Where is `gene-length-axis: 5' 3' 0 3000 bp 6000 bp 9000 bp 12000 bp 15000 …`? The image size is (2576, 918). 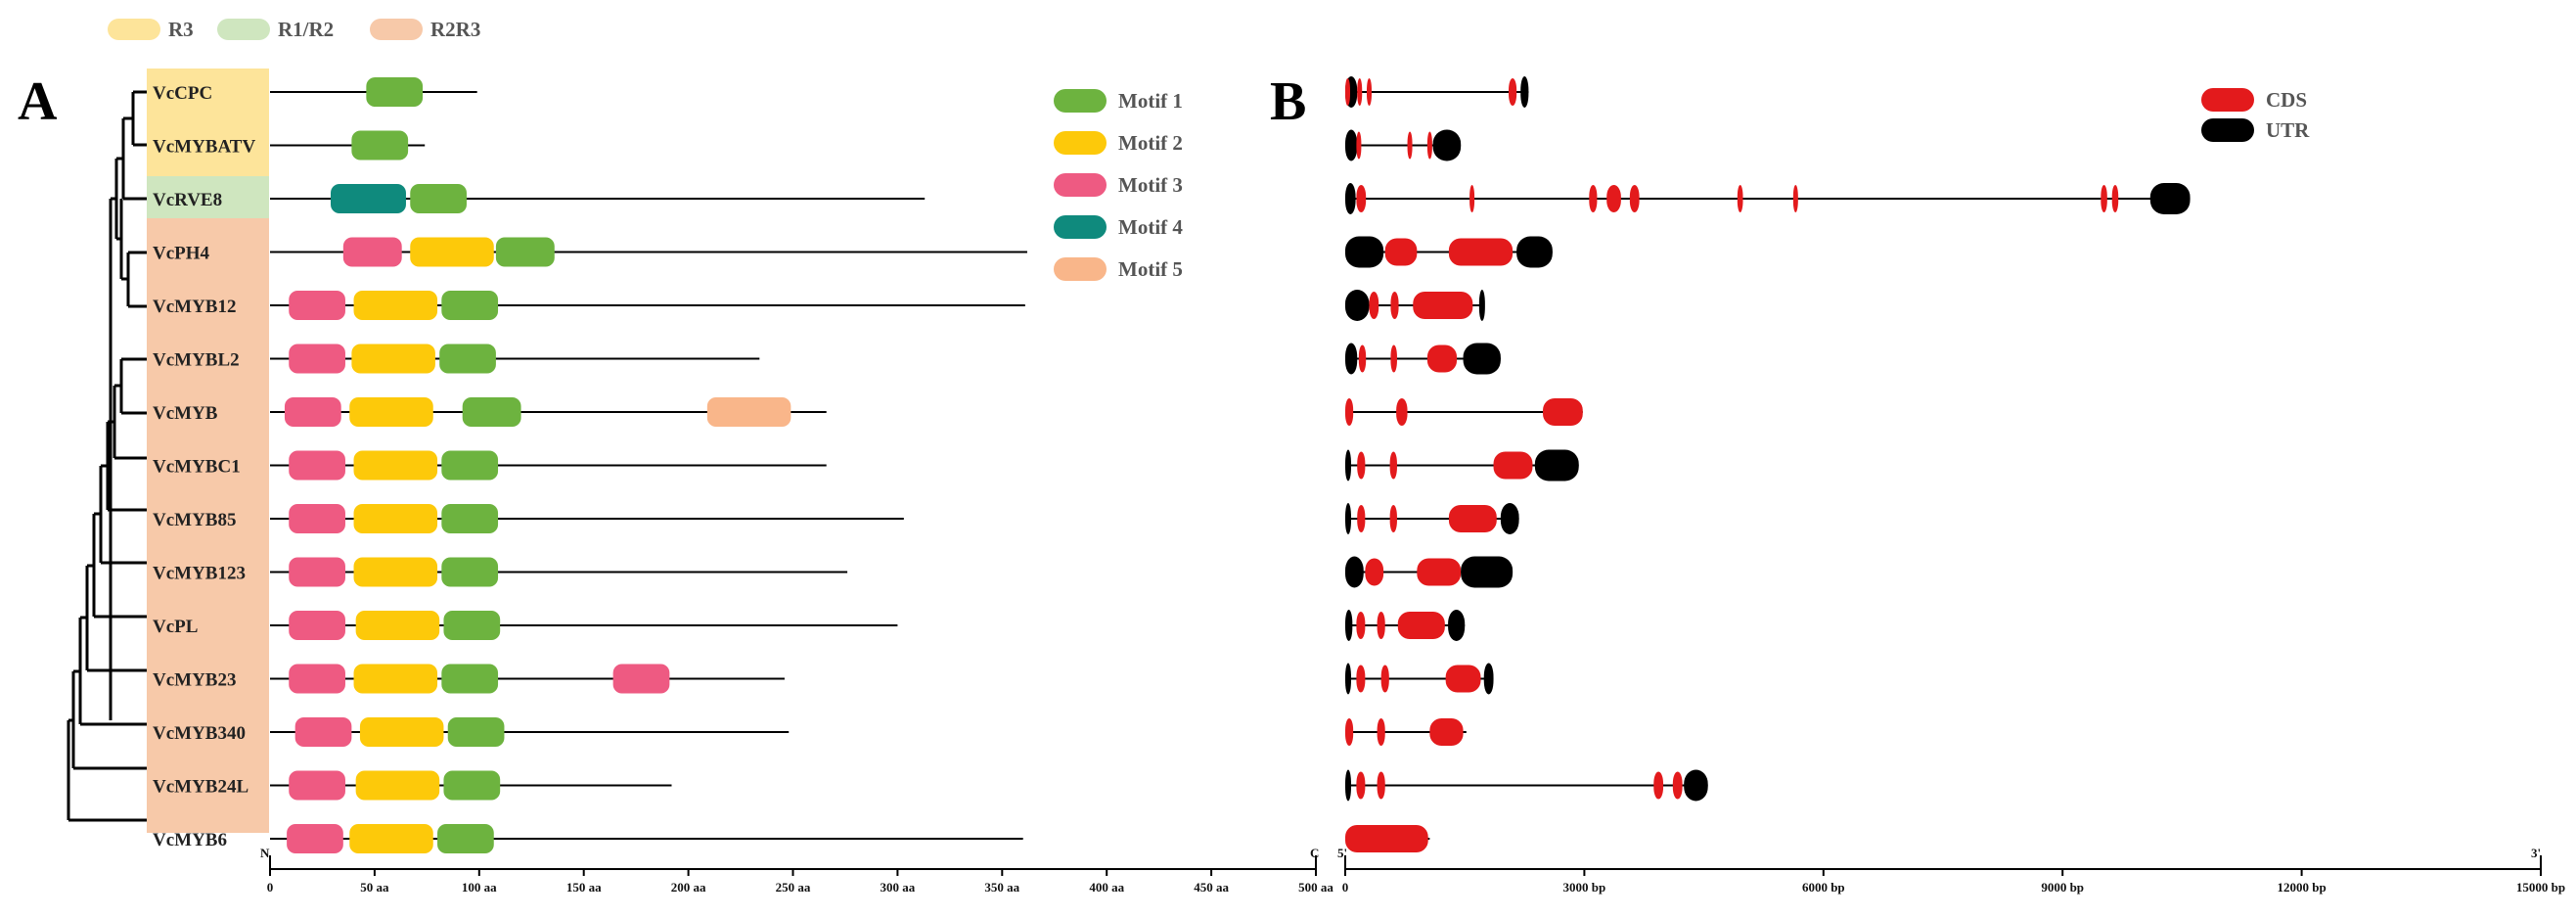 gene-length-axis: 5' 3' 0 3000 bp 6000 bp 9000 bp 12000 bp 15000 … is located at coordinates (1951, 870).